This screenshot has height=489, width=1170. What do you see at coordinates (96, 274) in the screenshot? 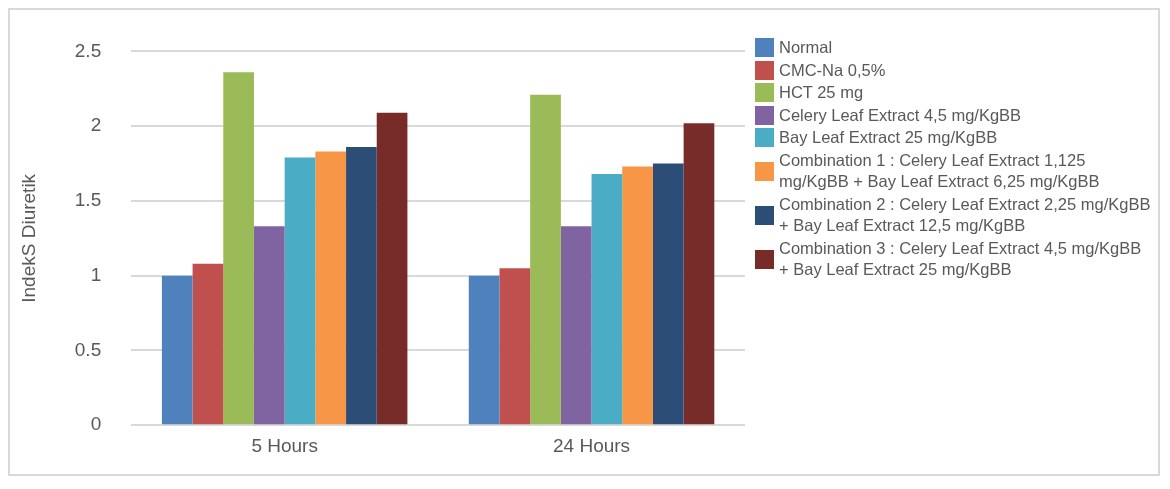
I see `y-tick-label: 1` at bounding box center [96, 274].